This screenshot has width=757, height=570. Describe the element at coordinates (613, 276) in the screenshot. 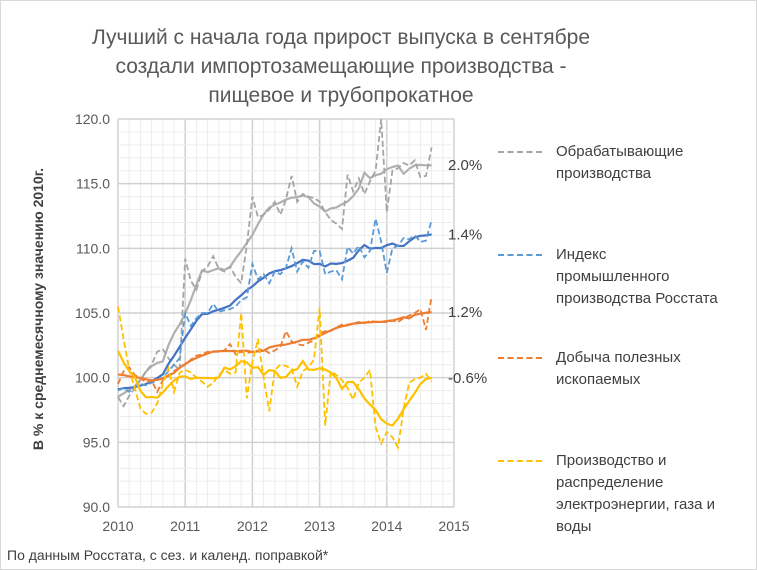

I see `legend-label: промышленного` at that location.